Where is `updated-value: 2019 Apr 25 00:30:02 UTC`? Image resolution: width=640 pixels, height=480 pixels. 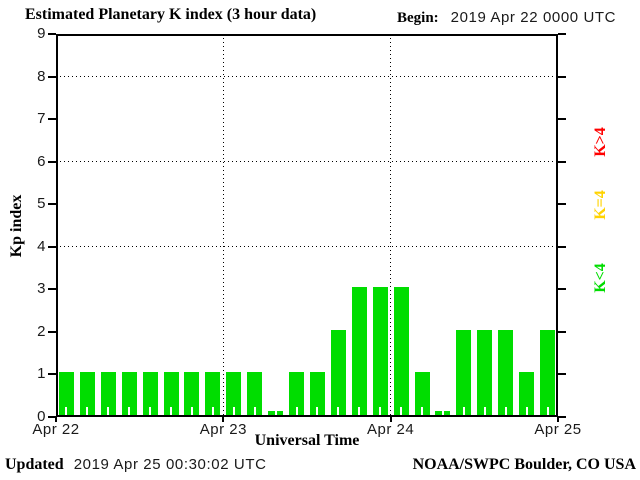
updated-value: 2019 Apr 25 00:30:02 UTC is located at coordinates (170, 464).